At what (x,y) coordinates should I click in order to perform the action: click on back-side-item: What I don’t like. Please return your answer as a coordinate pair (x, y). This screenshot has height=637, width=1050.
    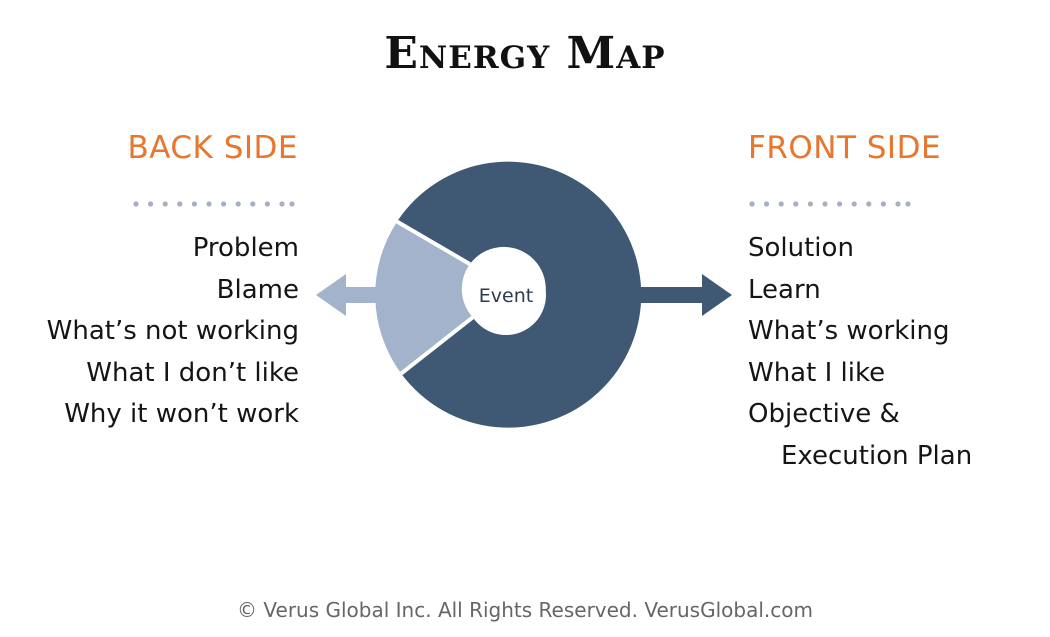
    Looking at the image, I should click on (192, 372).